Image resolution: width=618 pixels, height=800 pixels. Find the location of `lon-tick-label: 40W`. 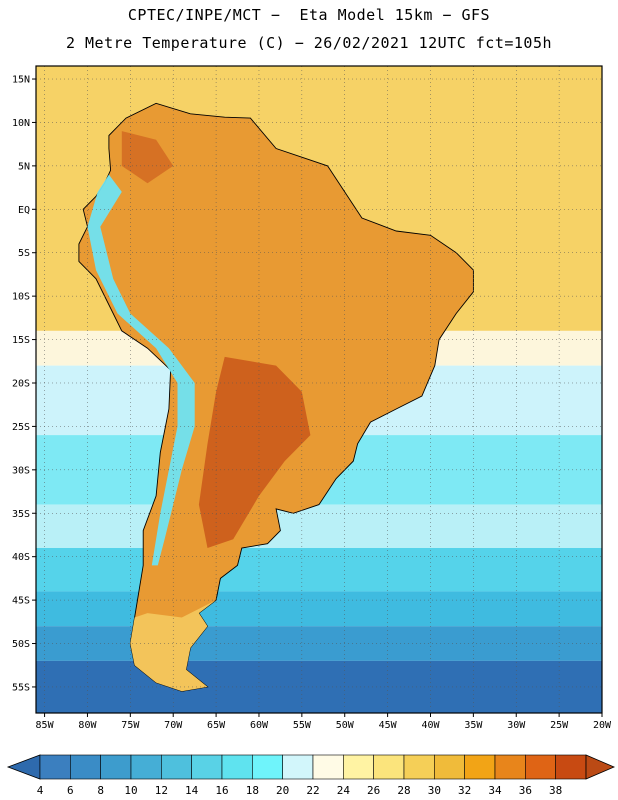

lon-tick-label: 40W is located at coordinates (430, 725).